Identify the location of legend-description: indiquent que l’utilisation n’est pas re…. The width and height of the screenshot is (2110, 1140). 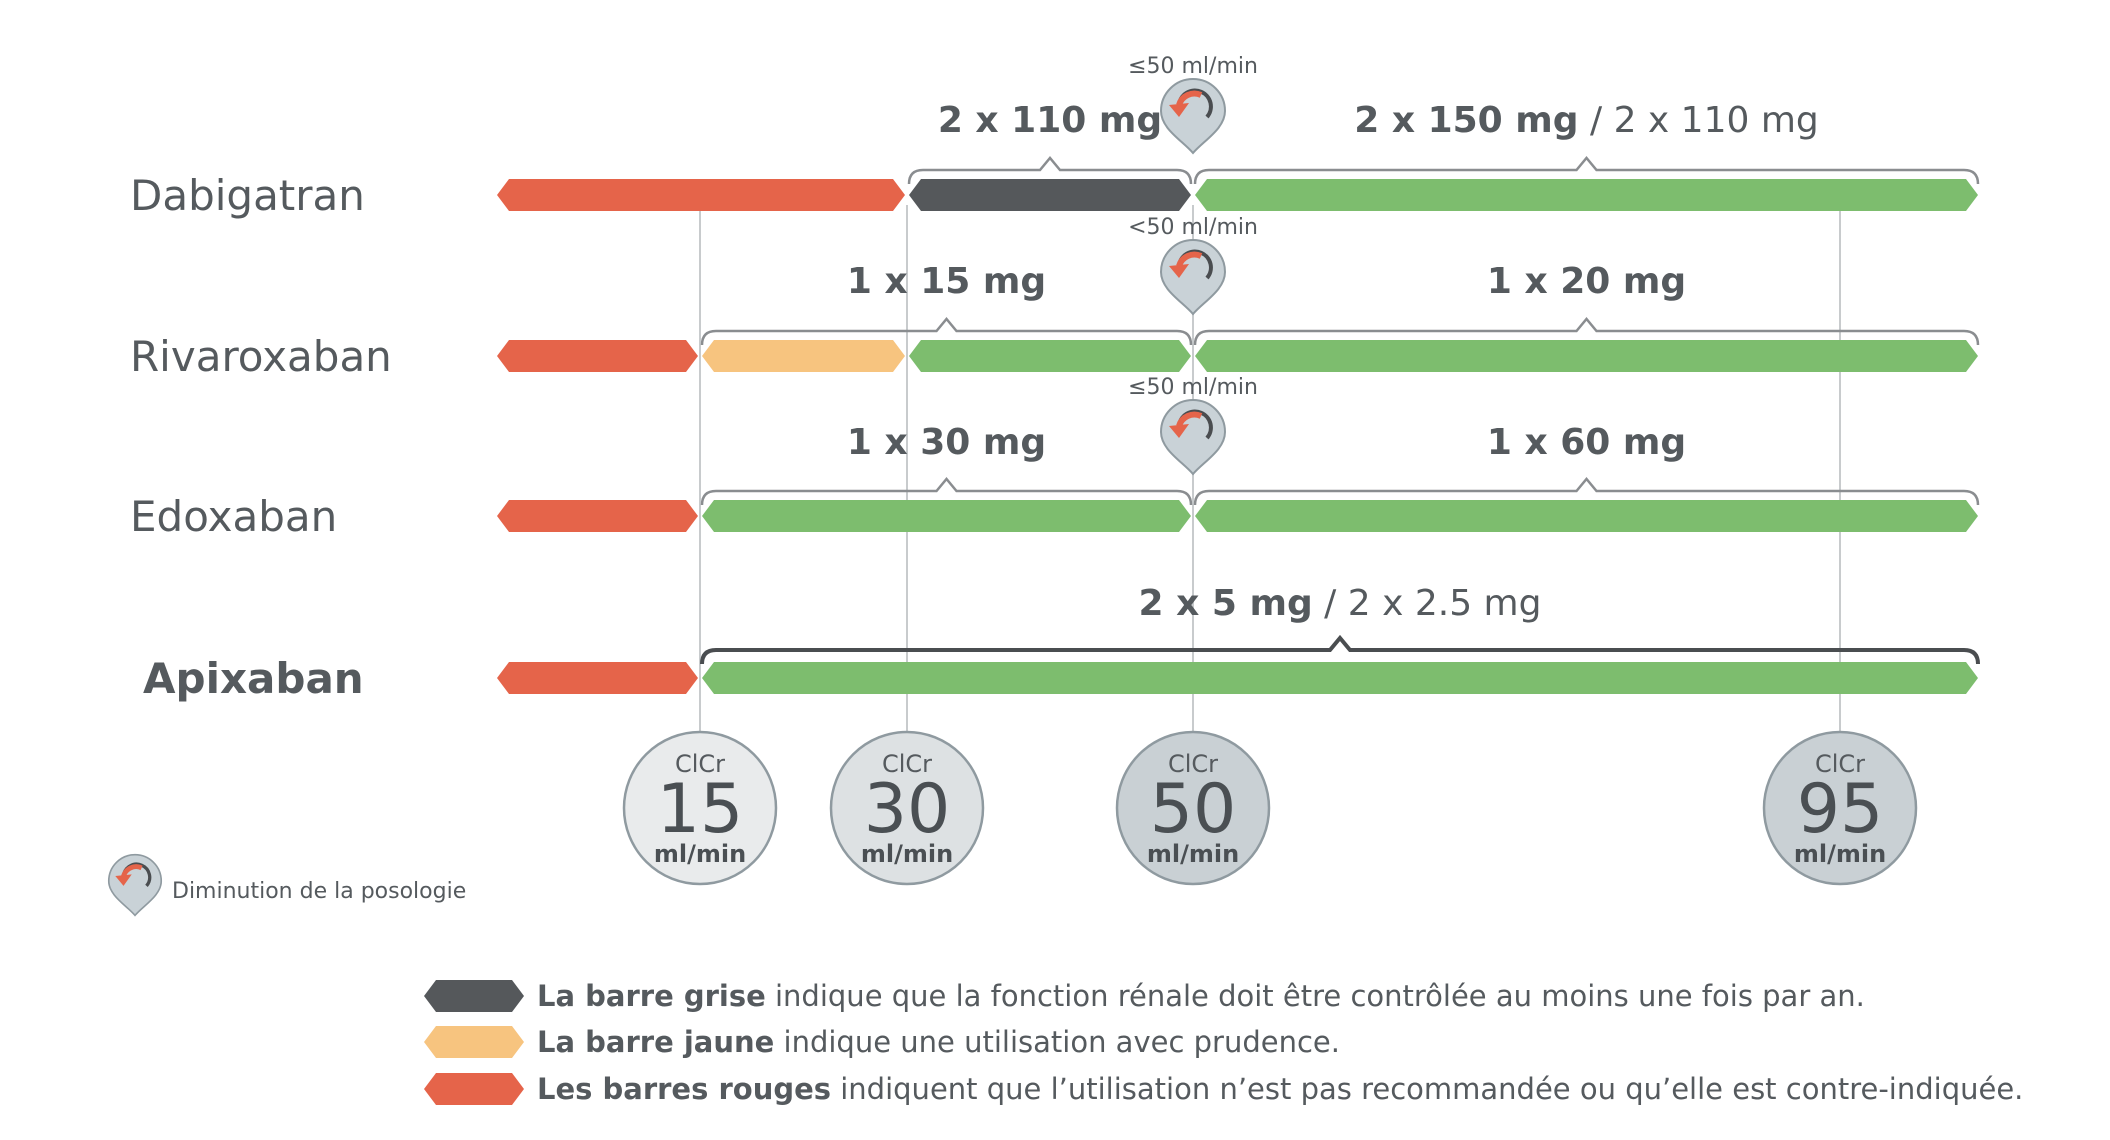
(1427, 1089).